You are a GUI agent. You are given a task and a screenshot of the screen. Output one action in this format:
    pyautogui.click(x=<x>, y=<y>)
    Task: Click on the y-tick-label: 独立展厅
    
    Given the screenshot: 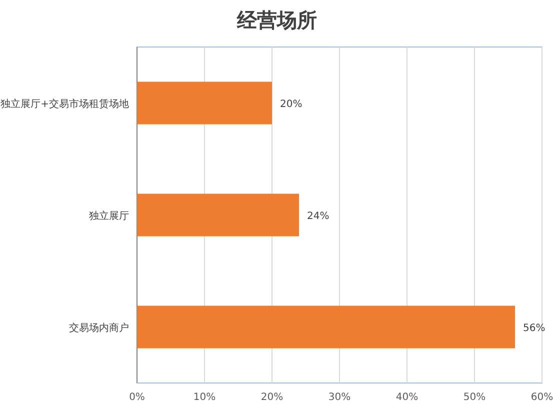 What is the action you would take?
    pyautogui.click(x=109, y=216)
    